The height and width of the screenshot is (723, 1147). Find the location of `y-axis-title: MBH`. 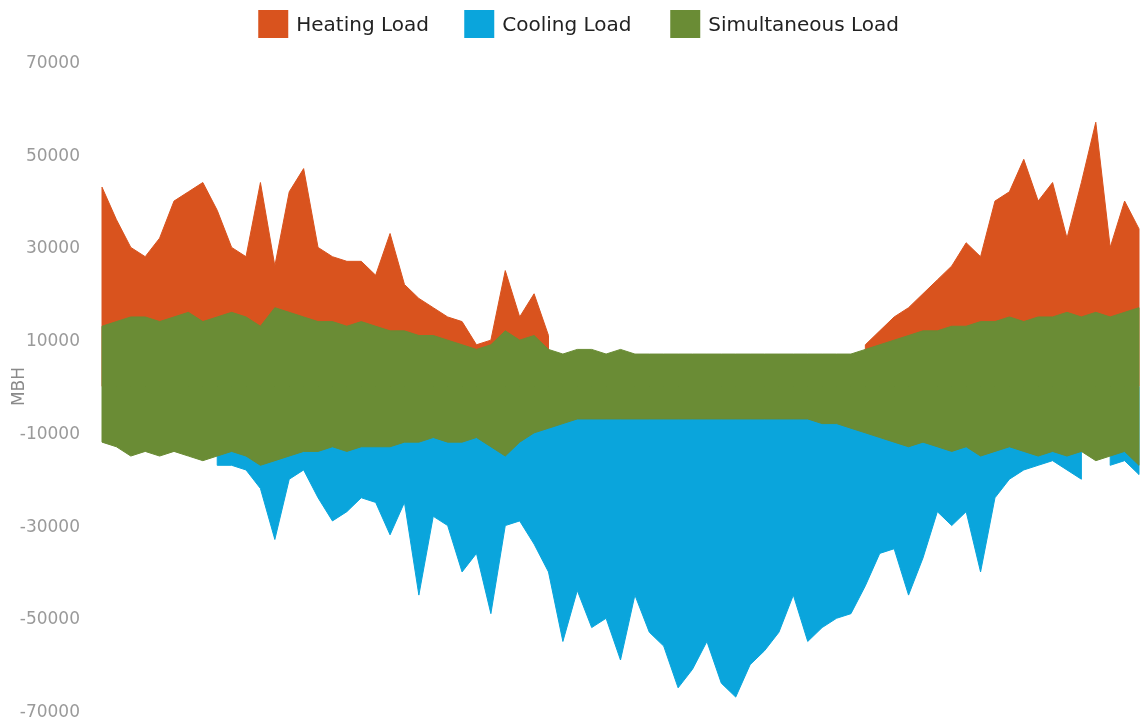

y-axis-title: MBH is located at coordinates (18, 386).